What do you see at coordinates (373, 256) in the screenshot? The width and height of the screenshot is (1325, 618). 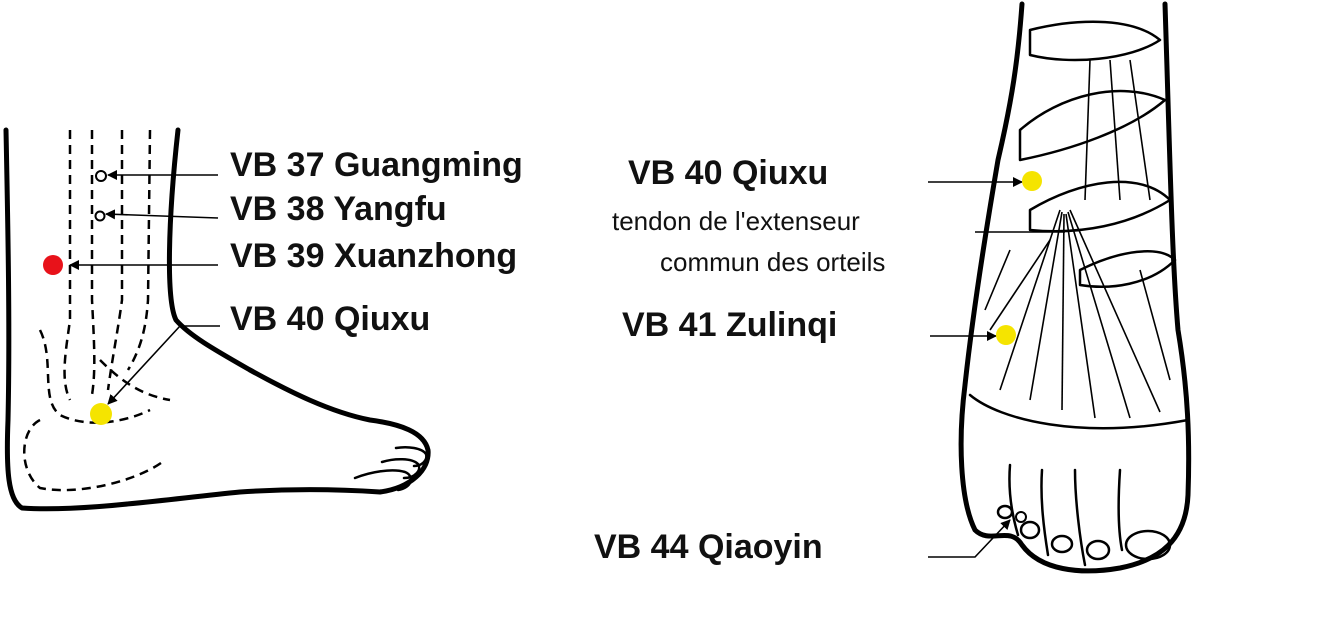 I see `vb39-label: VB 39 Xuanzhong` at bounding box center [373, 256].